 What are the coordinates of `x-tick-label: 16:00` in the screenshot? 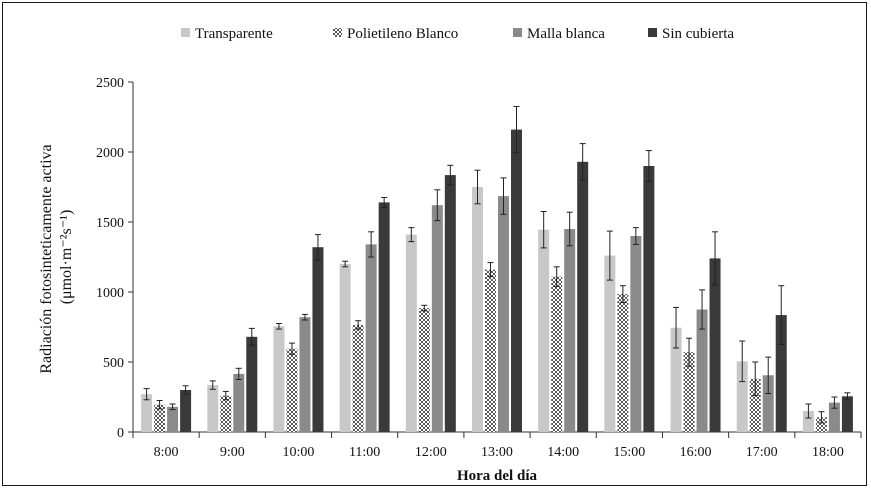 It's located at (696, 452).